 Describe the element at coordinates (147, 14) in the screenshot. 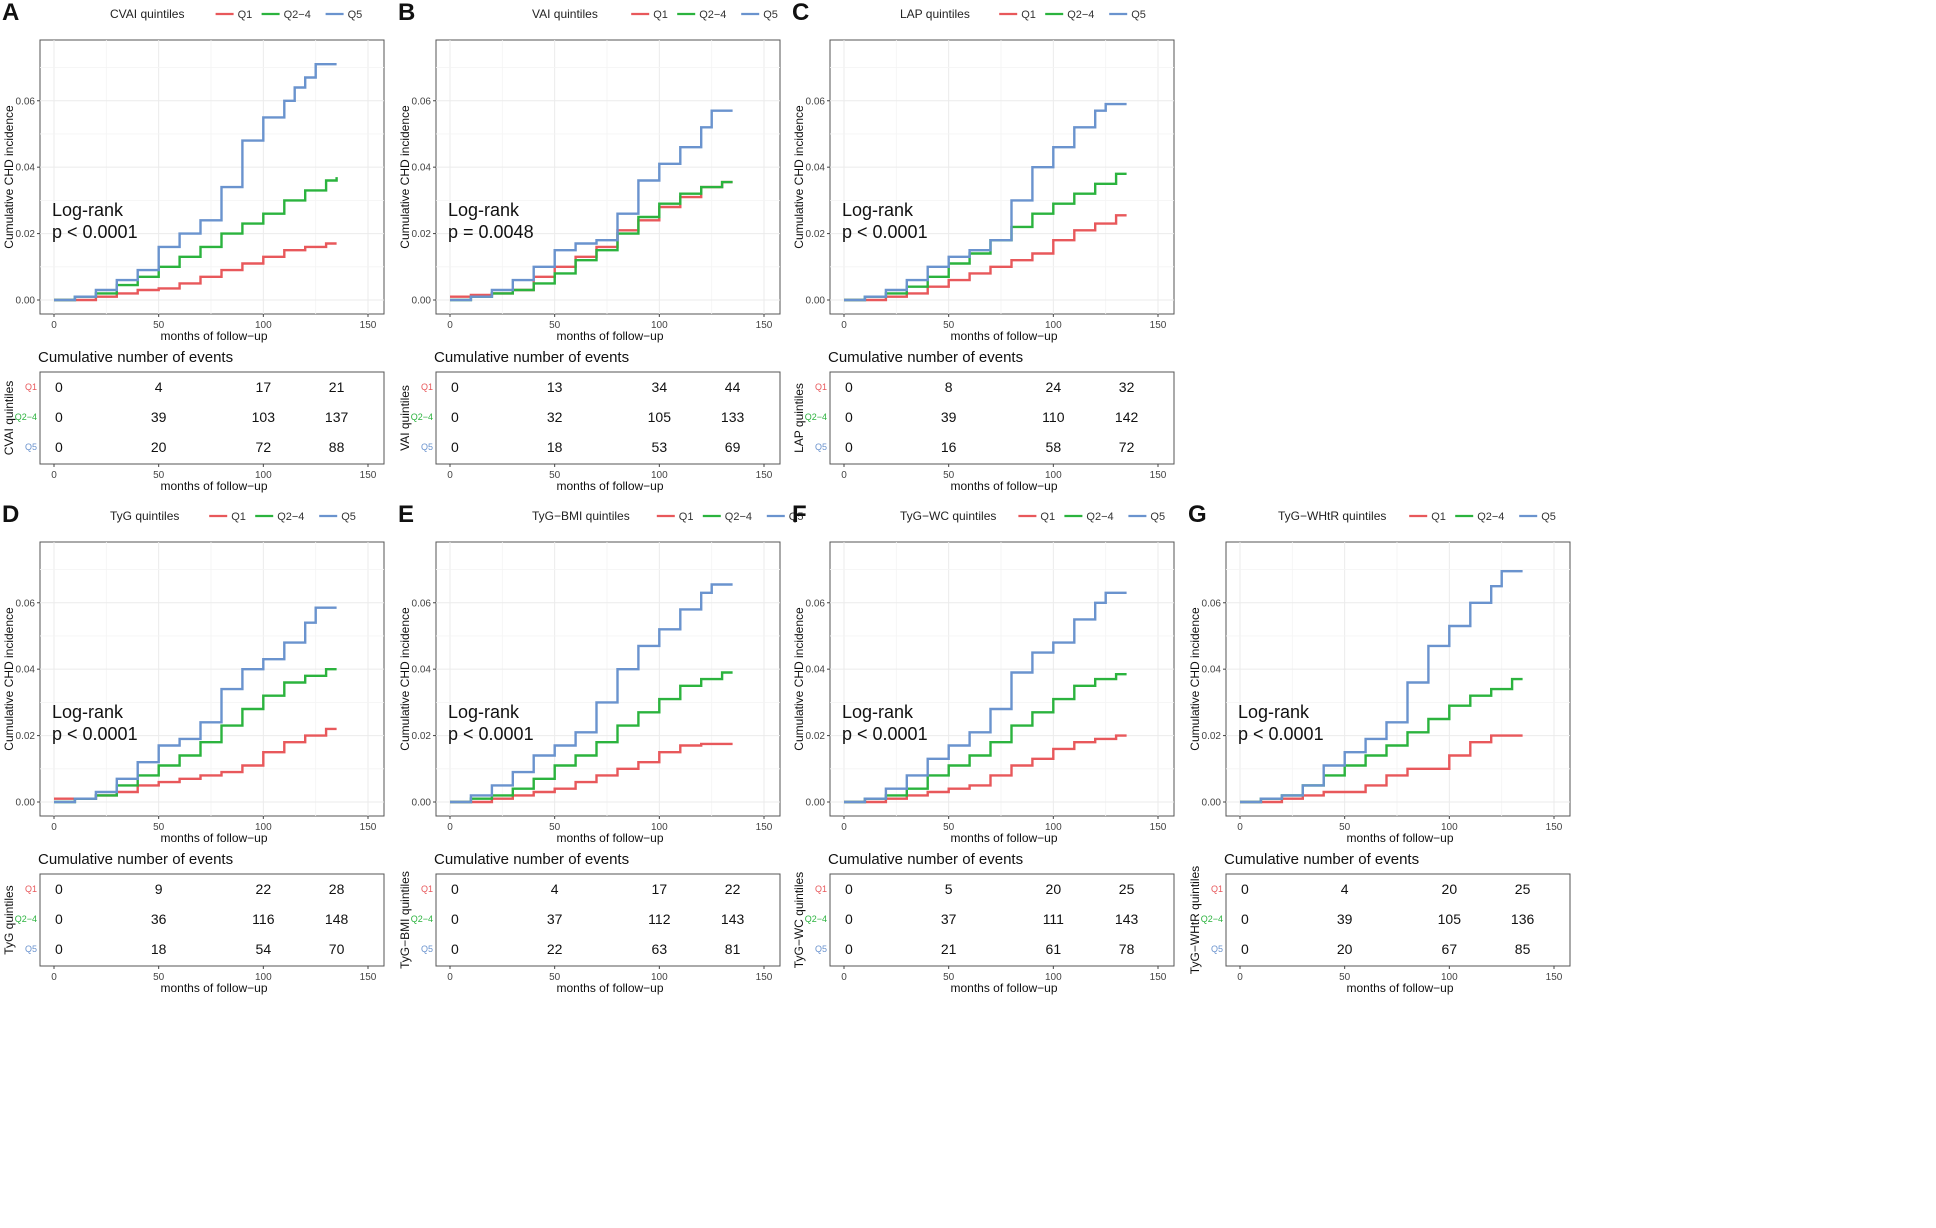

I see `legend-title: CVAI quintiles` at that location.